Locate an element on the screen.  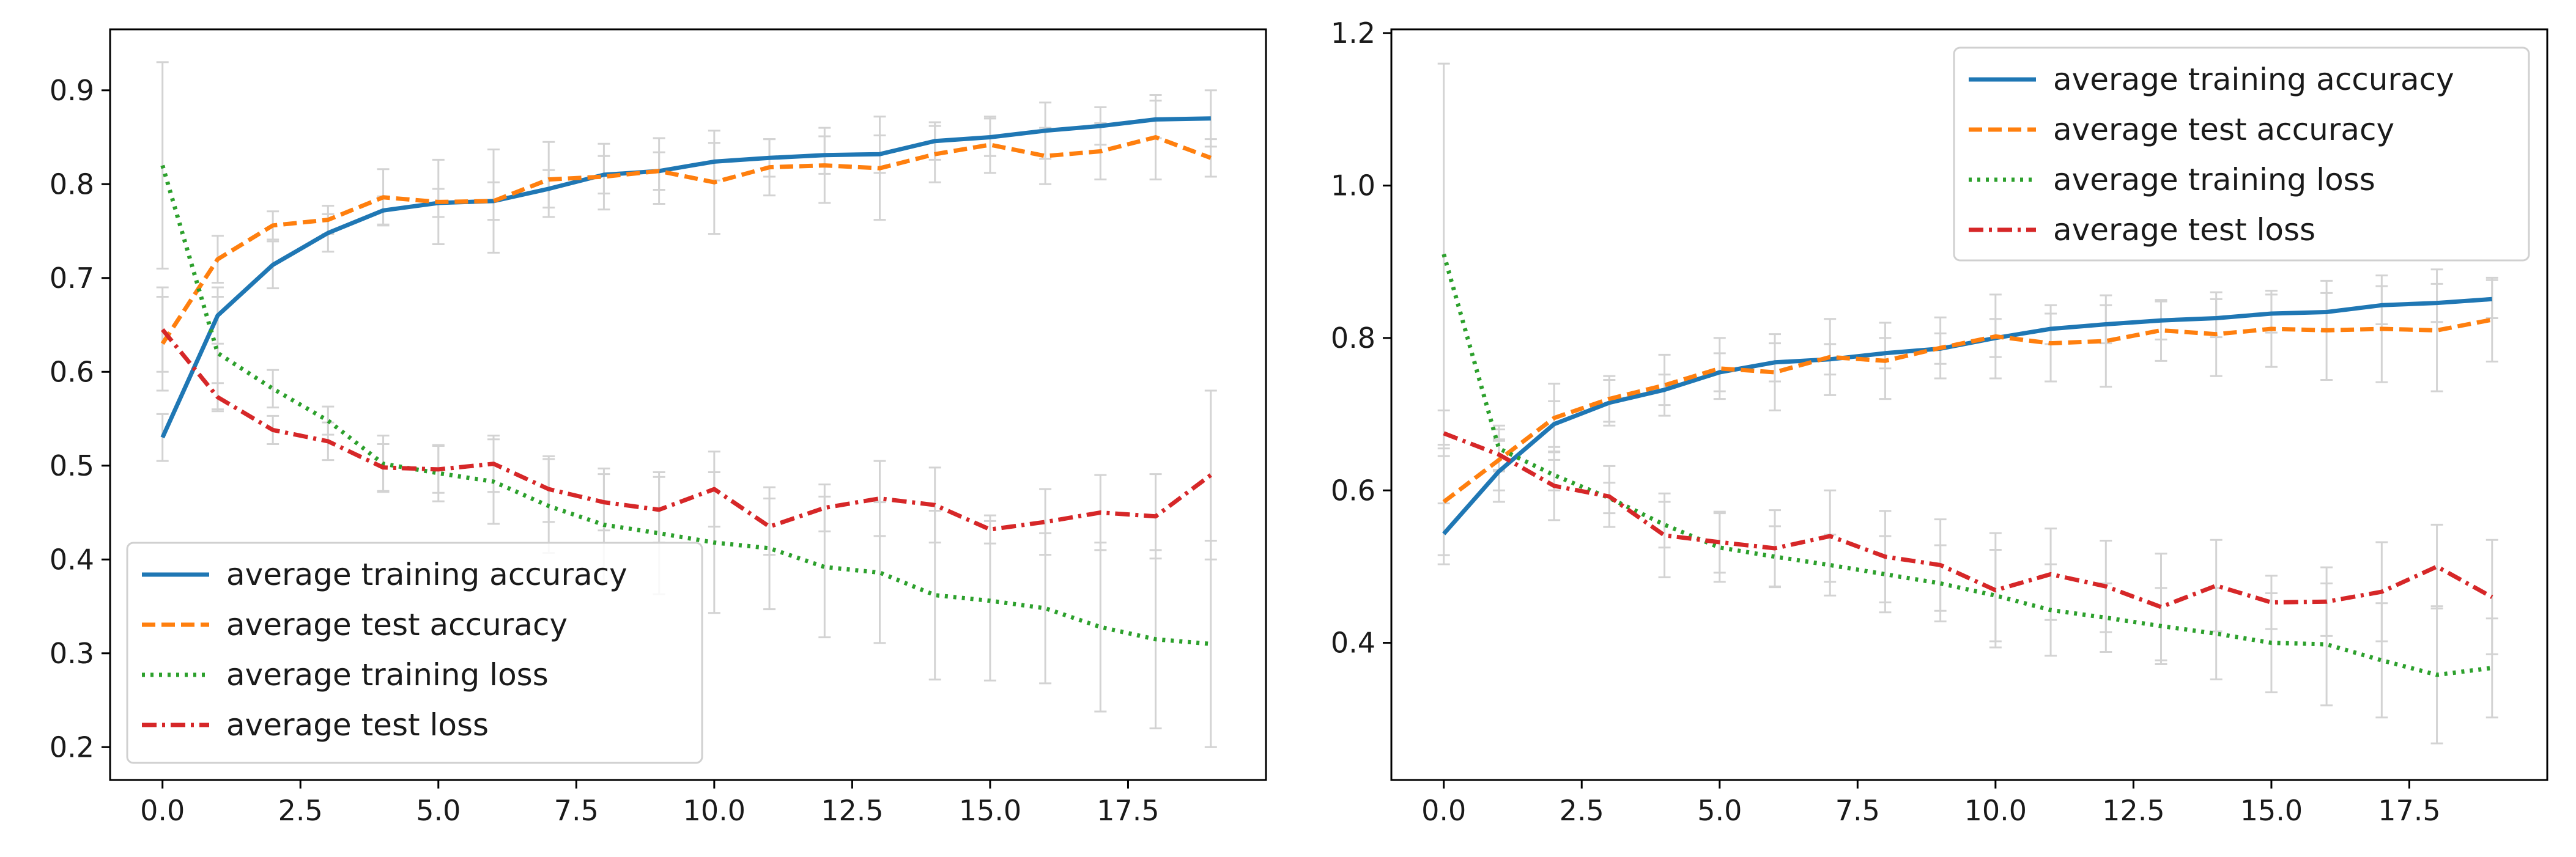
y-tick-label: 0.2 is located at coordinates (72, 746).